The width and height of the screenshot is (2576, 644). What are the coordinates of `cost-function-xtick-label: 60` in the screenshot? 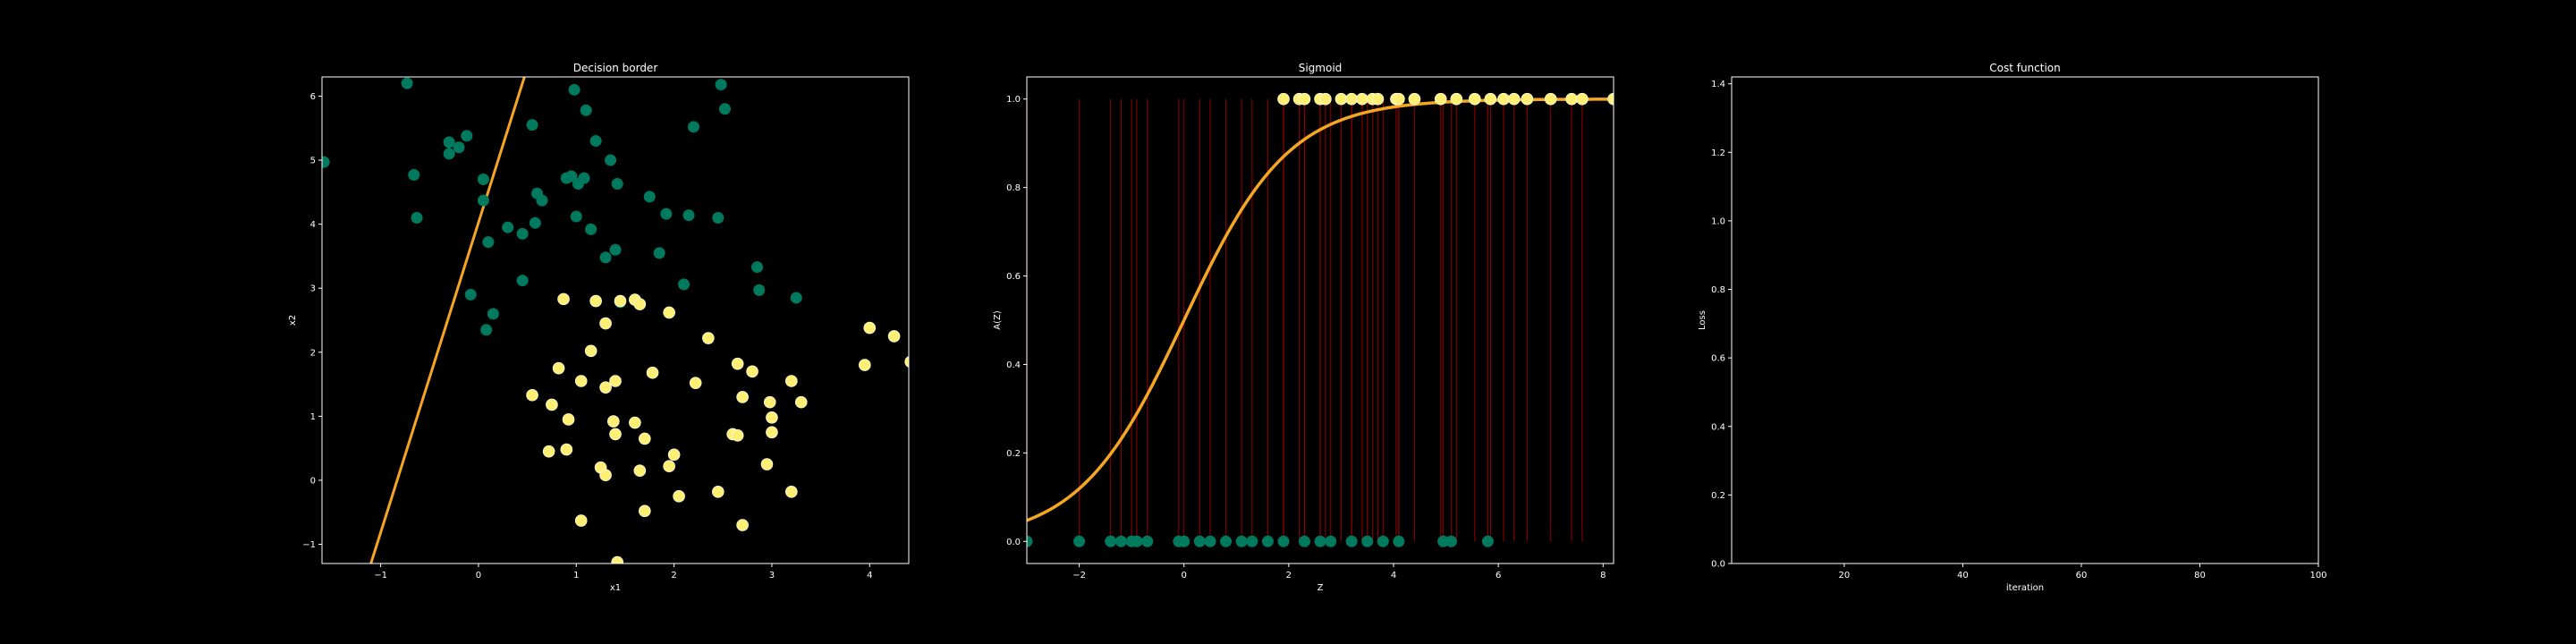 It's located at (2082, 575).